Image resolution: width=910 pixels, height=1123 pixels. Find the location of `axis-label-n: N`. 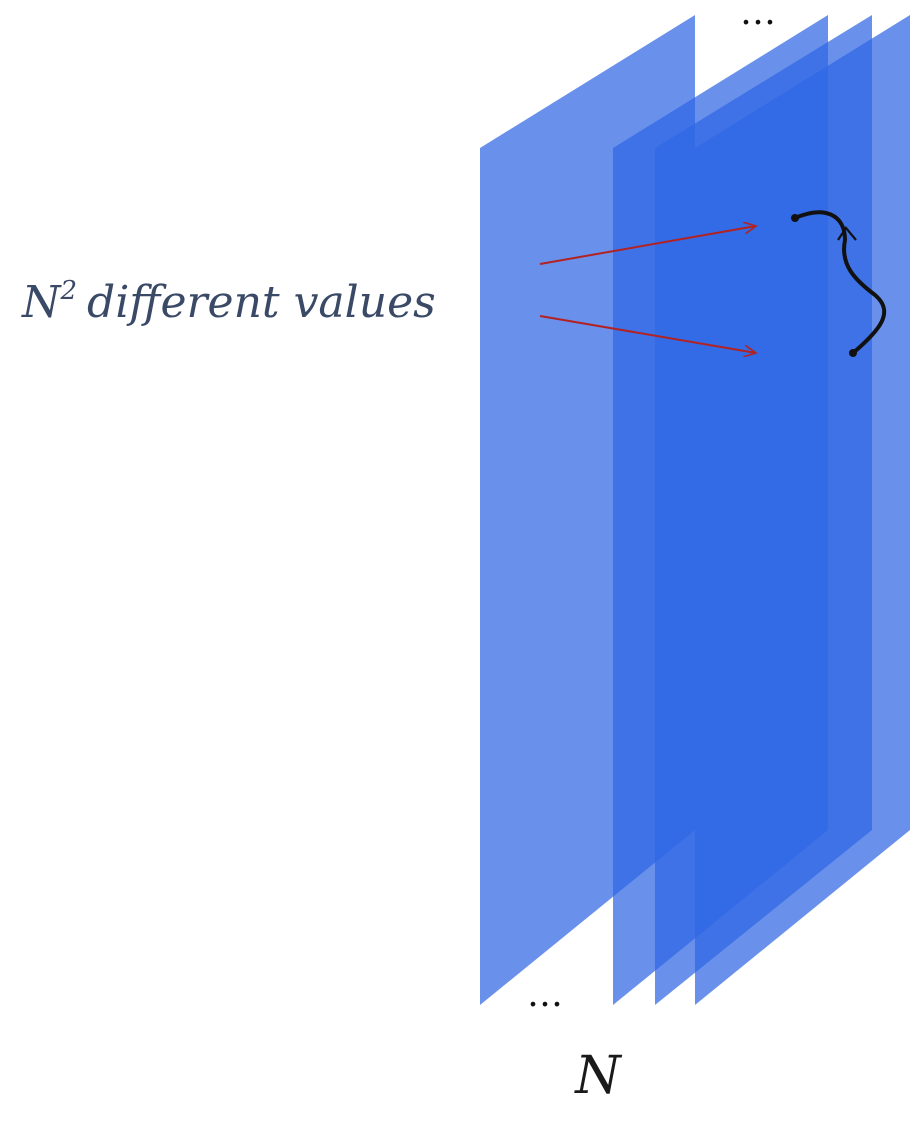

axis-label-n: N is located at coordinates (597, 1076).